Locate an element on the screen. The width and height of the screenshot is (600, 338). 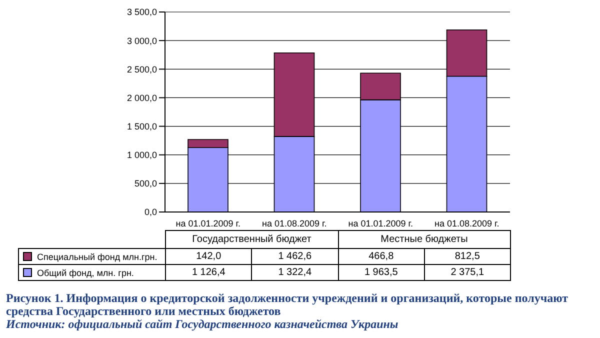
text: Источник: официальный сайт Государственного казначейства Украины is located at coordinates (203, 324).